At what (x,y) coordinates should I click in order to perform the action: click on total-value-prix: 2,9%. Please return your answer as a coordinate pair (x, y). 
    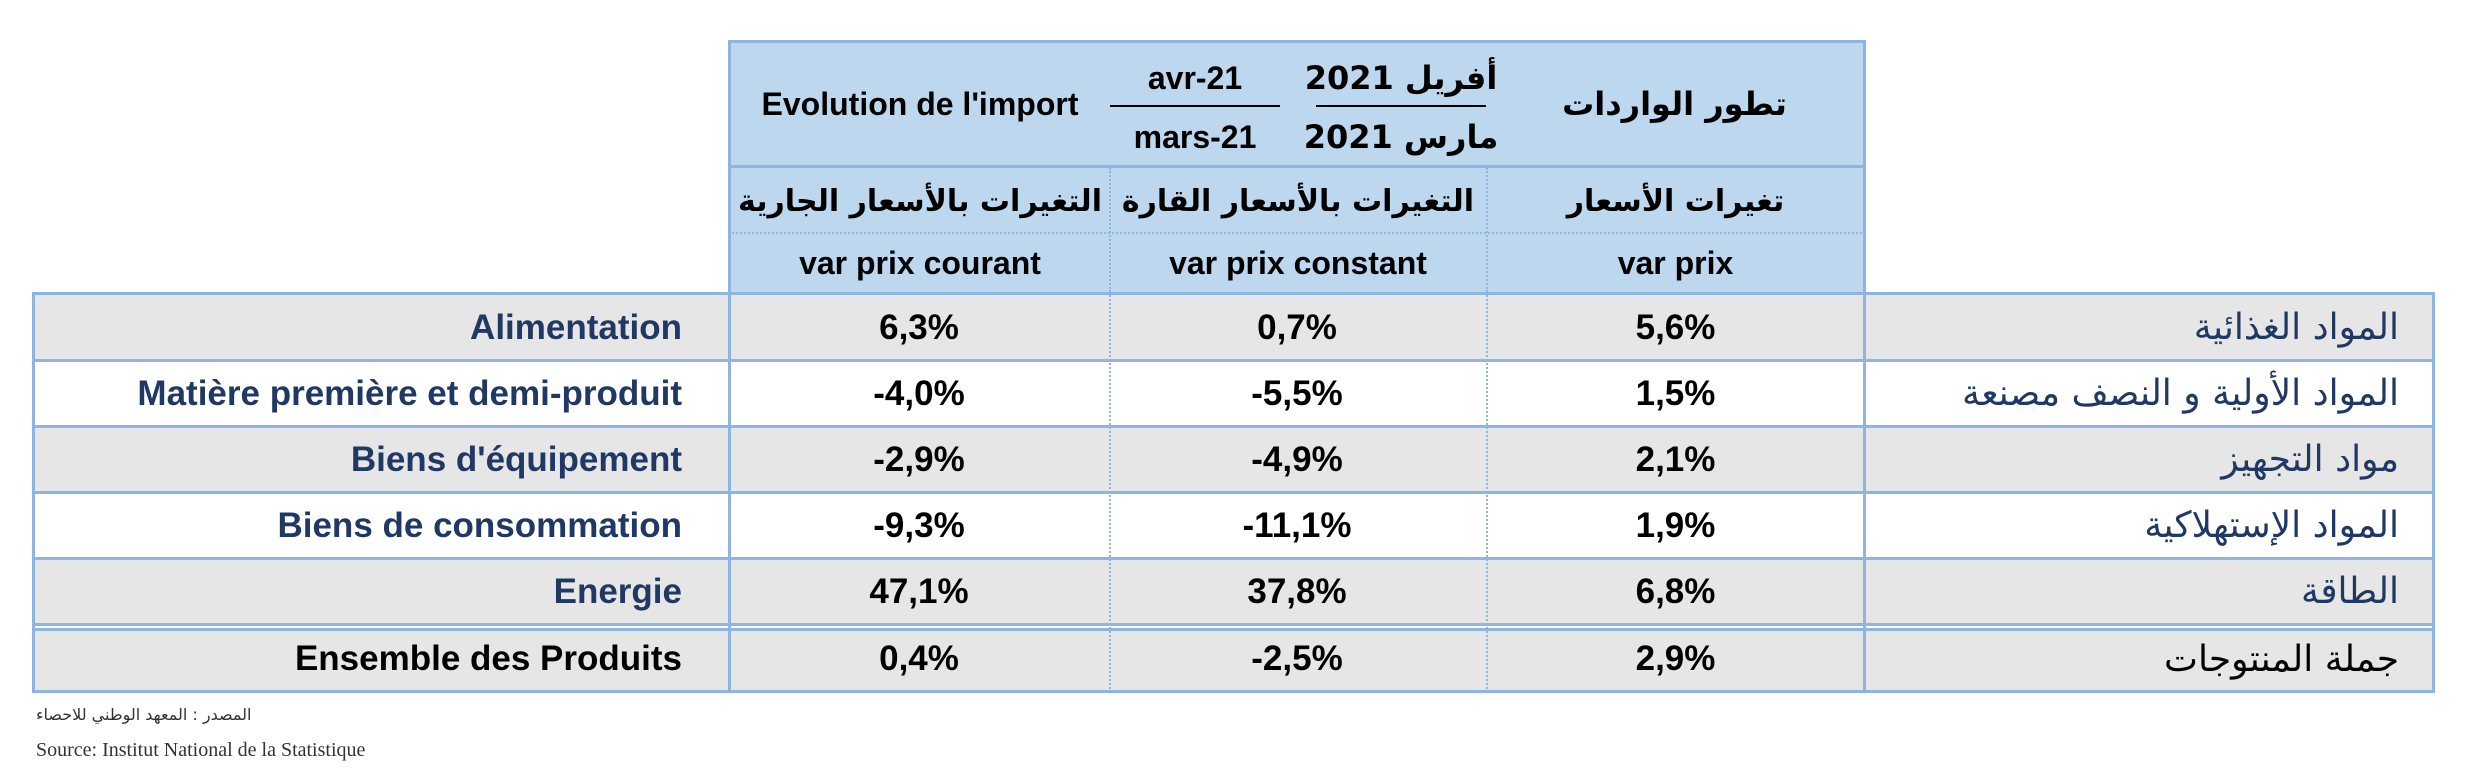
    Looking at the image, I should click on (1675, 658).